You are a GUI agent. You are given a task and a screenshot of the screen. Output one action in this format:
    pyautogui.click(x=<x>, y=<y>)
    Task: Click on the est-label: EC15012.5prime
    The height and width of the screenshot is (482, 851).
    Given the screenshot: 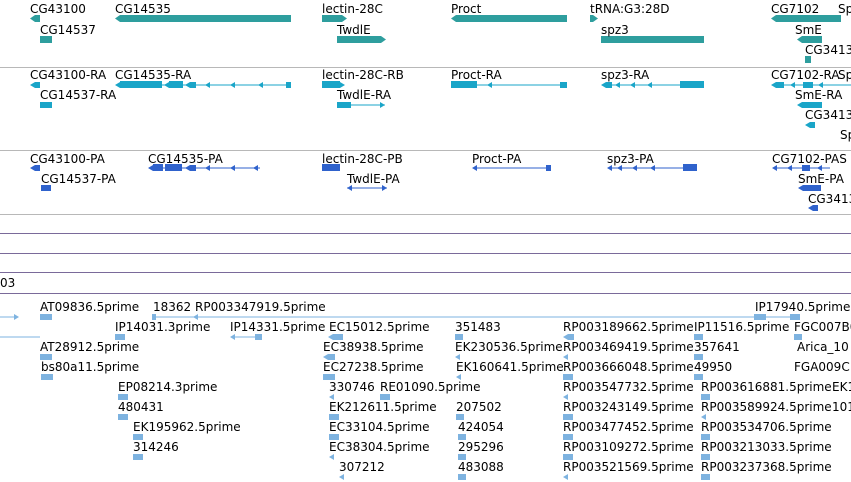 What is the action you would take?
    pyautogui.click(x=379, y=327)
    